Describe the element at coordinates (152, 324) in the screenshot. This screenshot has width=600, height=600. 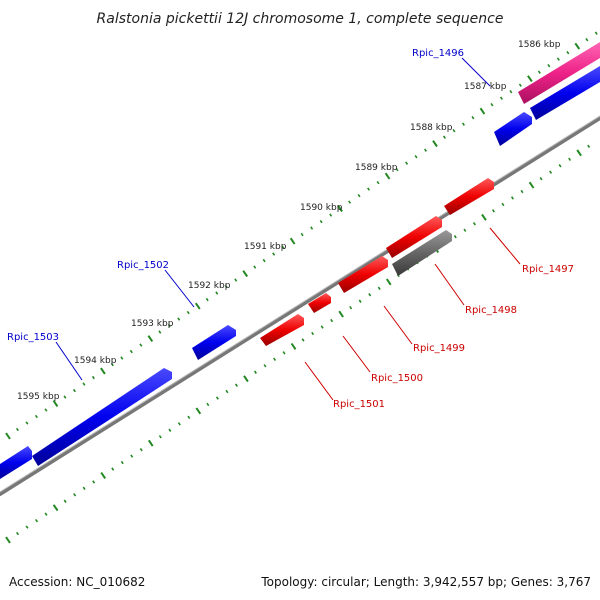
I see `scale-label: 1593 kbp` at that location.